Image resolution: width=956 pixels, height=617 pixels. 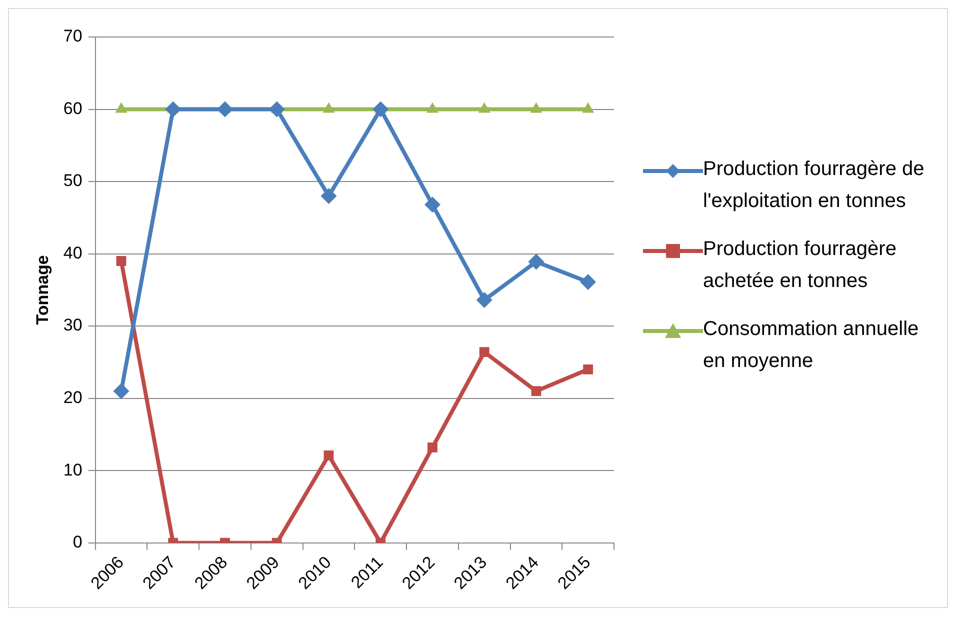 What do you see at coordinates (72, 325) in the screenshot?
I see `y-tick-label: 30` at bounding box center [72, 325].